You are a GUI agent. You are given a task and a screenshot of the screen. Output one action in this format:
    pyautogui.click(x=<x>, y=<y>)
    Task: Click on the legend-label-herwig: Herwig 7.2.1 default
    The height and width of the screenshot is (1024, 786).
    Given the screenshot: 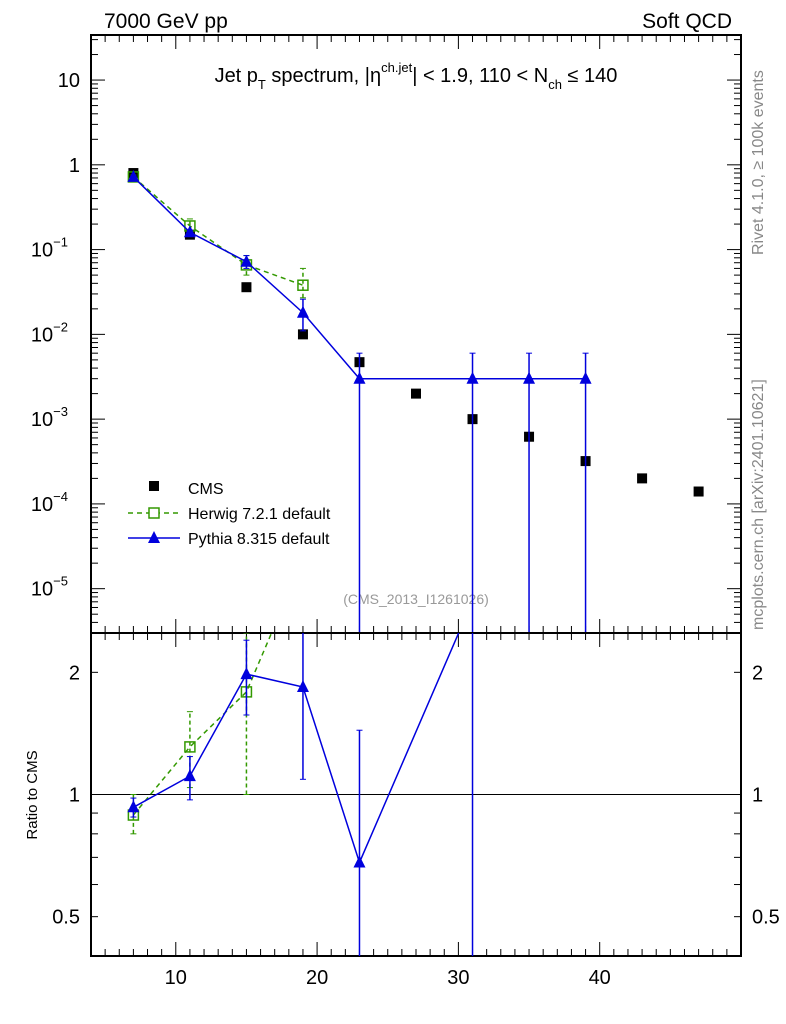 What is the action you would take?
    pyautogui.click(x=259, y=514)
    